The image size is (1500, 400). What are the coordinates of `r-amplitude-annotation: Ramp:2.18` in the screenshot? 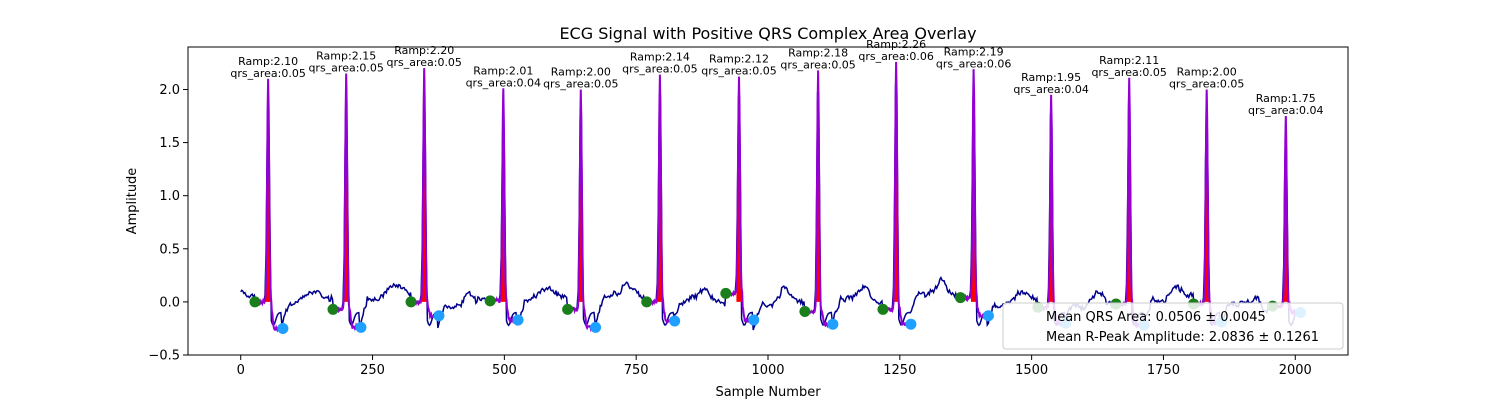 It's located at (818, 52).